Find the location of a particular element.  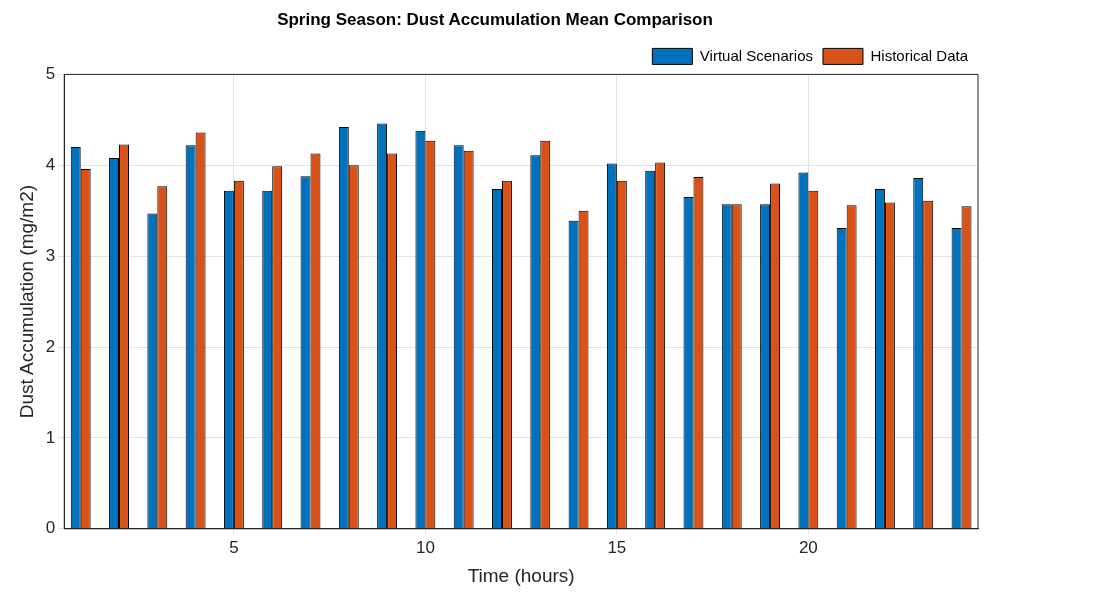

x-axis-title: Time (hours) is located at coordinates (521, 575).